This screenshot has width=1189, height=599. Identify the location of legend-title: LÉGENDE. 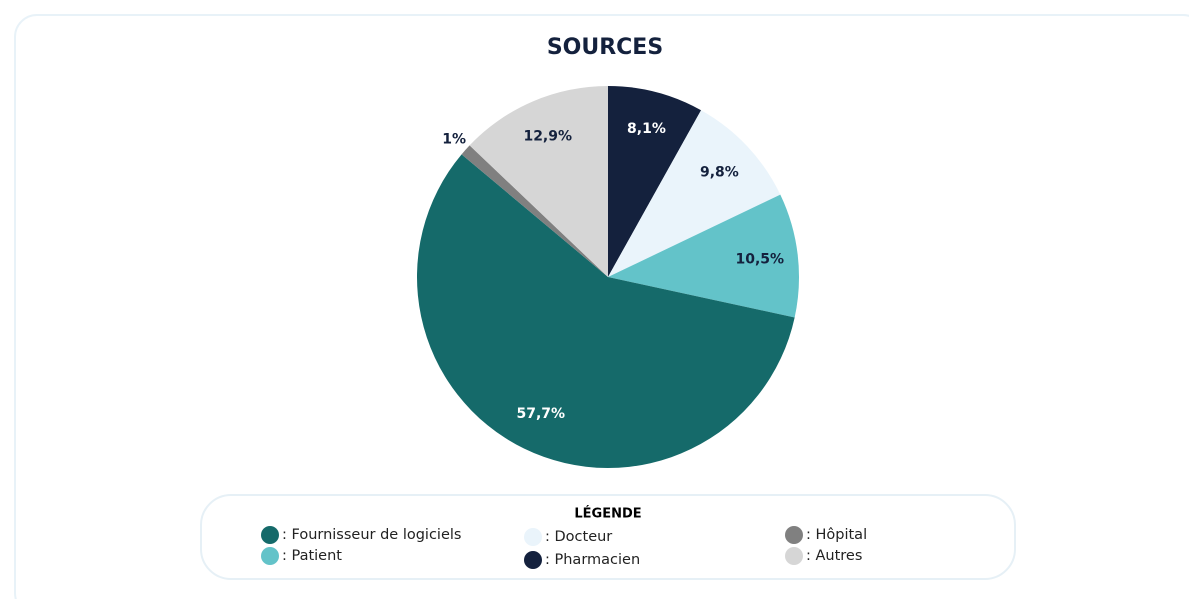
(607, 514).